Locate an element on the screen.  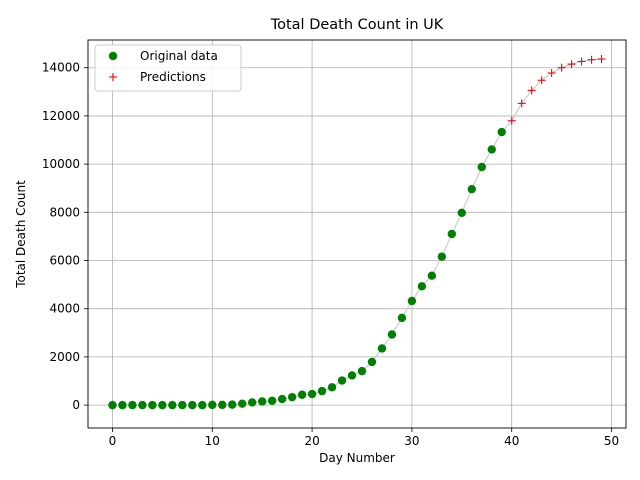
y-axis-label: Total Death Count is located at coordinates (21, 234).